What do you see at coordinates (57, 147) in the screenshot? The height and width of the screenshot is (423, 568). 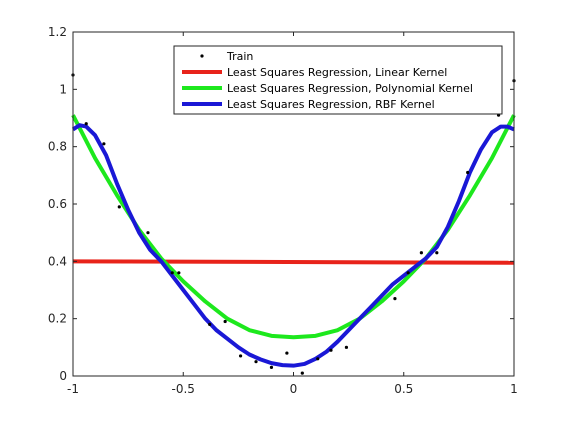 I see `y-tick-label: 0.8` at bounding box center [57, 147].